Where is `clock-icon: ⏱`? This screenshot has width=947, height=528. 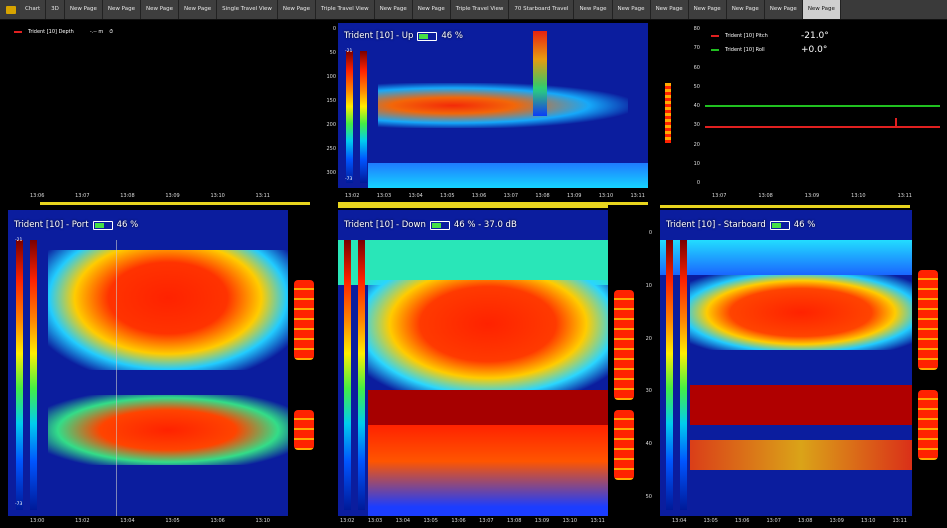
clock-icon: ⏱ is located at coordinates (111, 32).